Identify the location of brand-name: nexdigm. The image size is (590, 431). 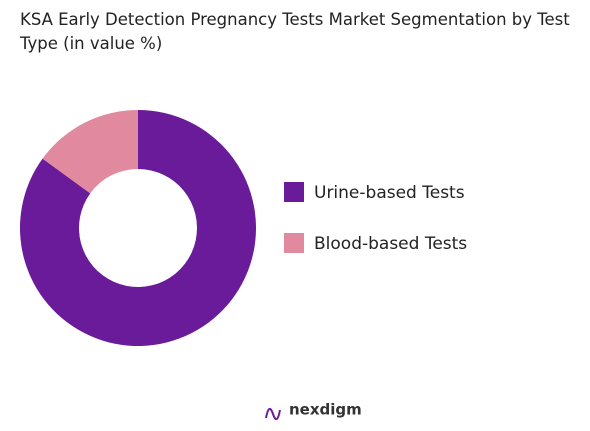
(325, 410).